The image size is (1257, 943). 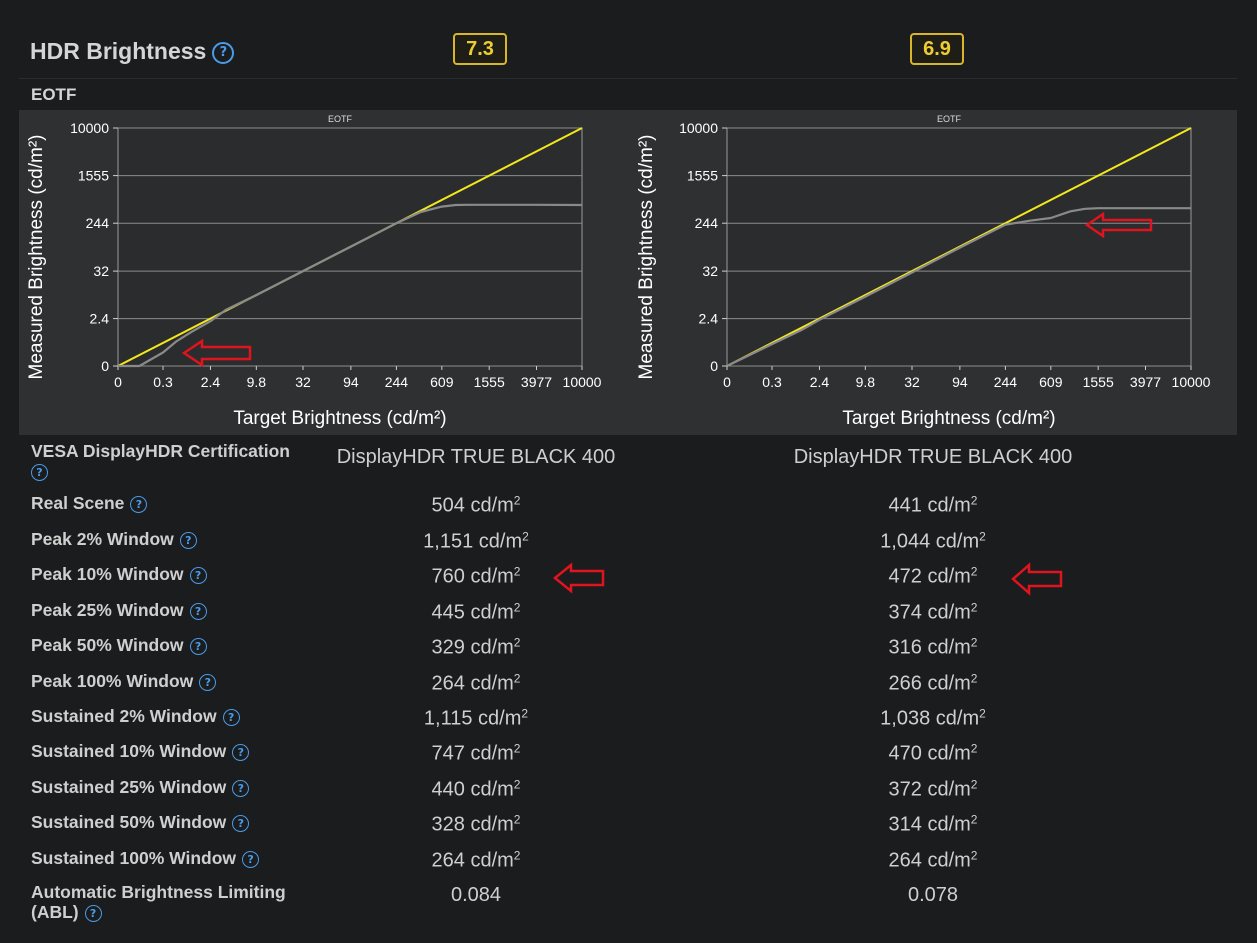 I want to click on value-text: 760 cd/m, so click(x=472, y=576).